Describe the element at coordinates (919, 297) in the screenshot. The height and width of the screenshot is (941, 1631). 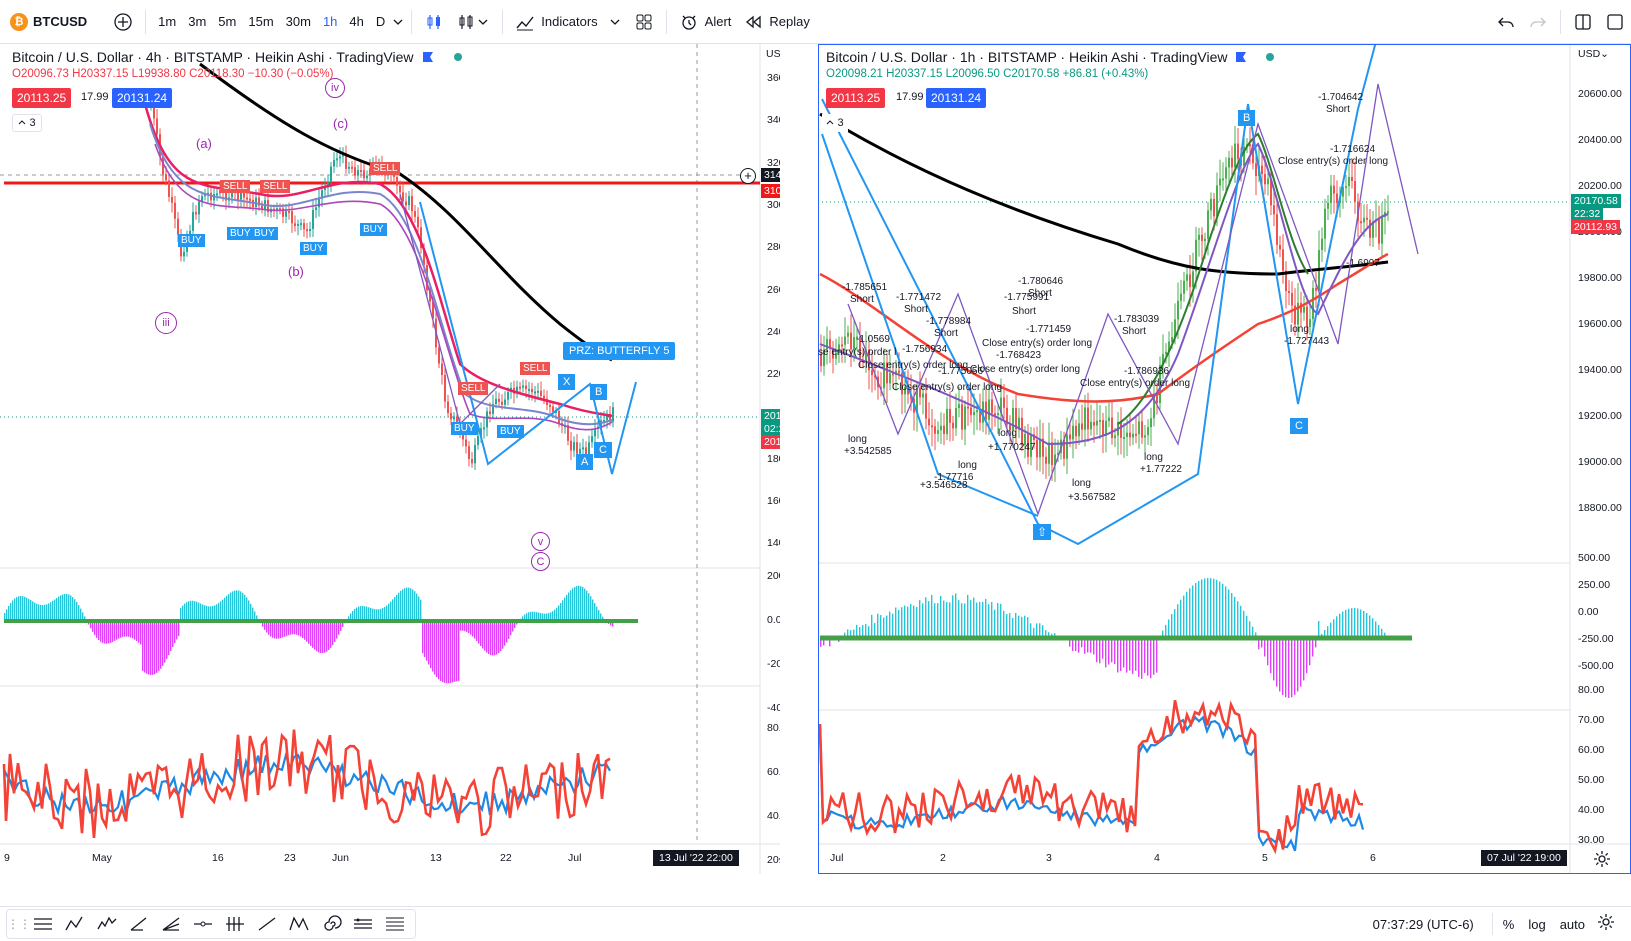
I see `strategy-annotation: -1.771472` at that location.